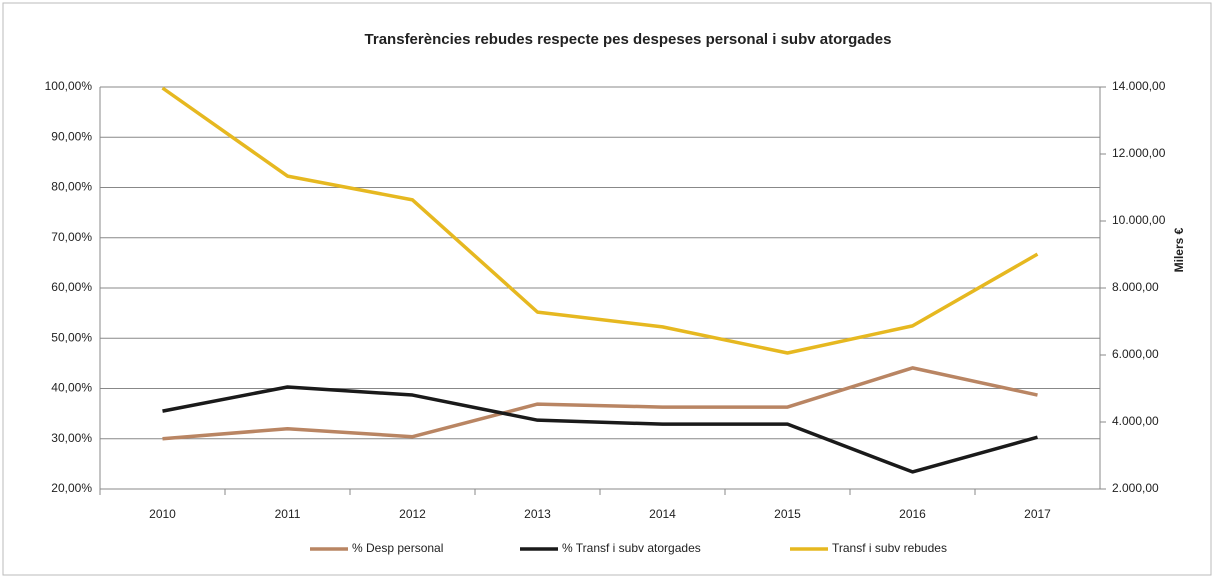 Image resolution: width=1217 pixels, height=579 pixels. I want to click on y-tick-label: 60,00%, so click(71, 287).